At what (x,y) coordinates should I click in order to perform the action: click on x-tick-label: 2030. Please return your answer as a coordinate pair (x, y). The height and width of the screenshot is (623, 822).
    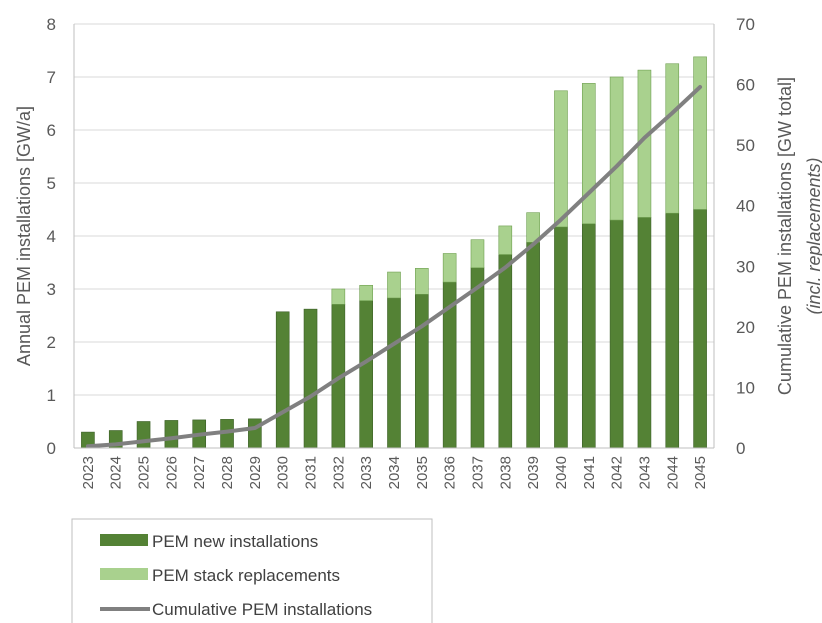
    Looking at the image, I should click on (283, 472).